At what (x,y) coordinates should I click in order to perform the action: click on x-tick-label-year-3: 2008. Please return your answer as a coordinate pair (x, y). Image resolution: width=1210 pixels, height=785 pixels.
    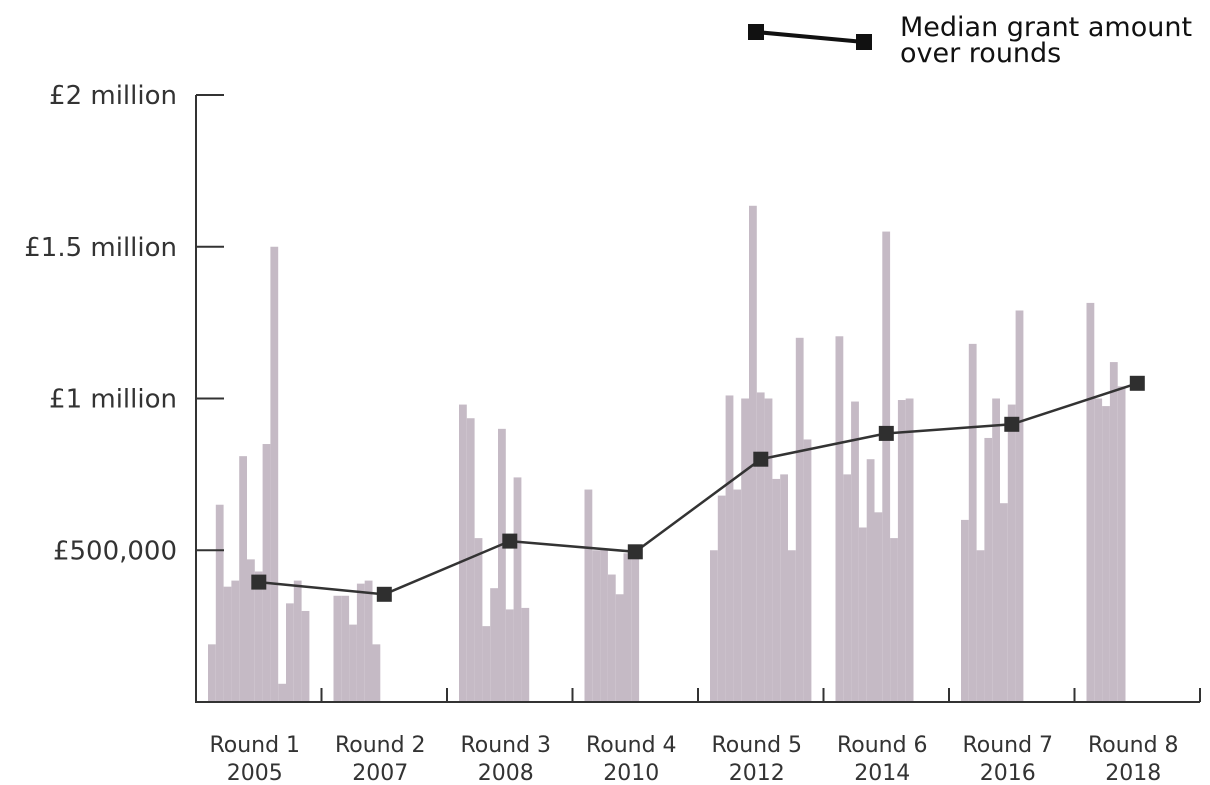
    Looking at the image, I should click on (506, 773).